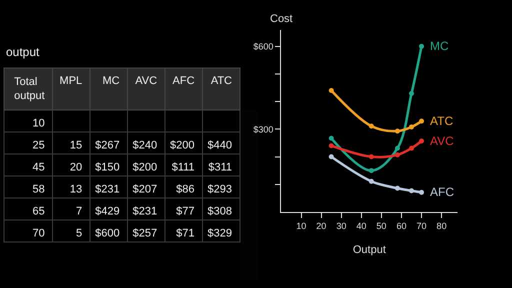  What do you see at coordinates (301, 225) in the screenshot?
I see `x-tick-label: 10` at bounding box center [301, 225].